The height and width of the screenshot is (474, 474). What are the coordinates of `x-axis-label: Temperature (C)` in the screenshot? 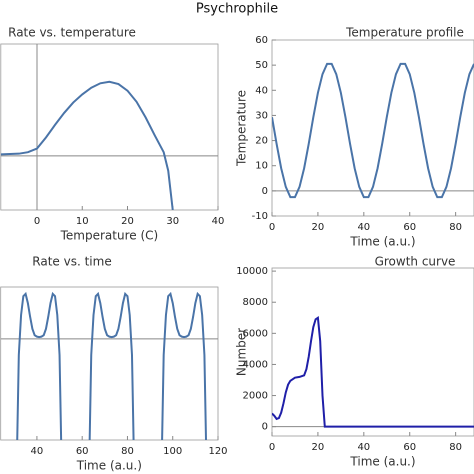 It's located at (109, 236).